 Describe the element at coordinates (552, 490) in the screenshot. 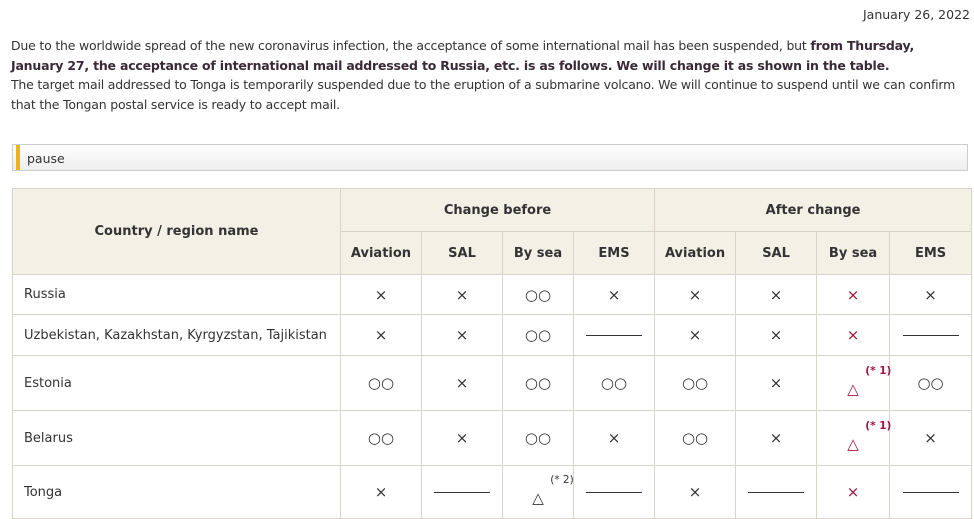

I see `triangle-mark: △ (* 2)` at that location.